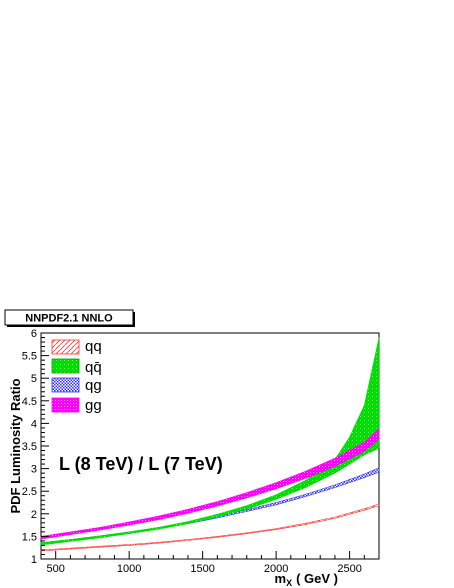 Image resolution: width=454 pixels, height=588 pixels. I want to click on legend-label-gg: gg, so click(93, 405).